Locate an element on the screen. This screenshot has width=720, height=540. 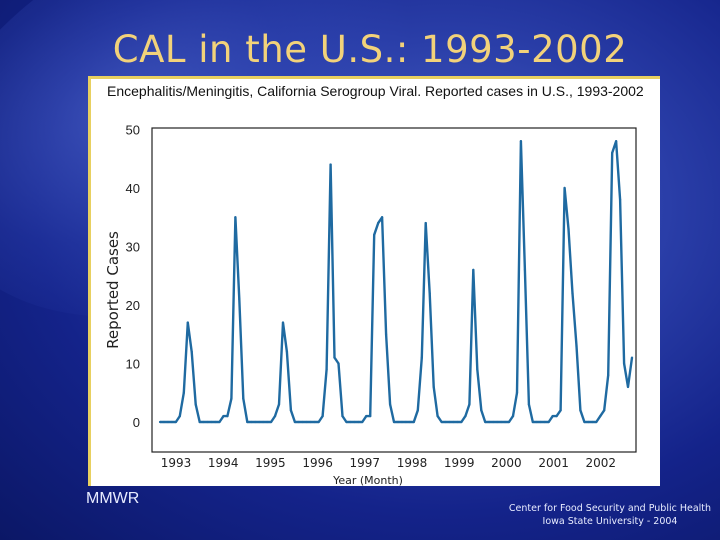
x-tick-label-1998: 1998 is located at coordinates (412, 463).